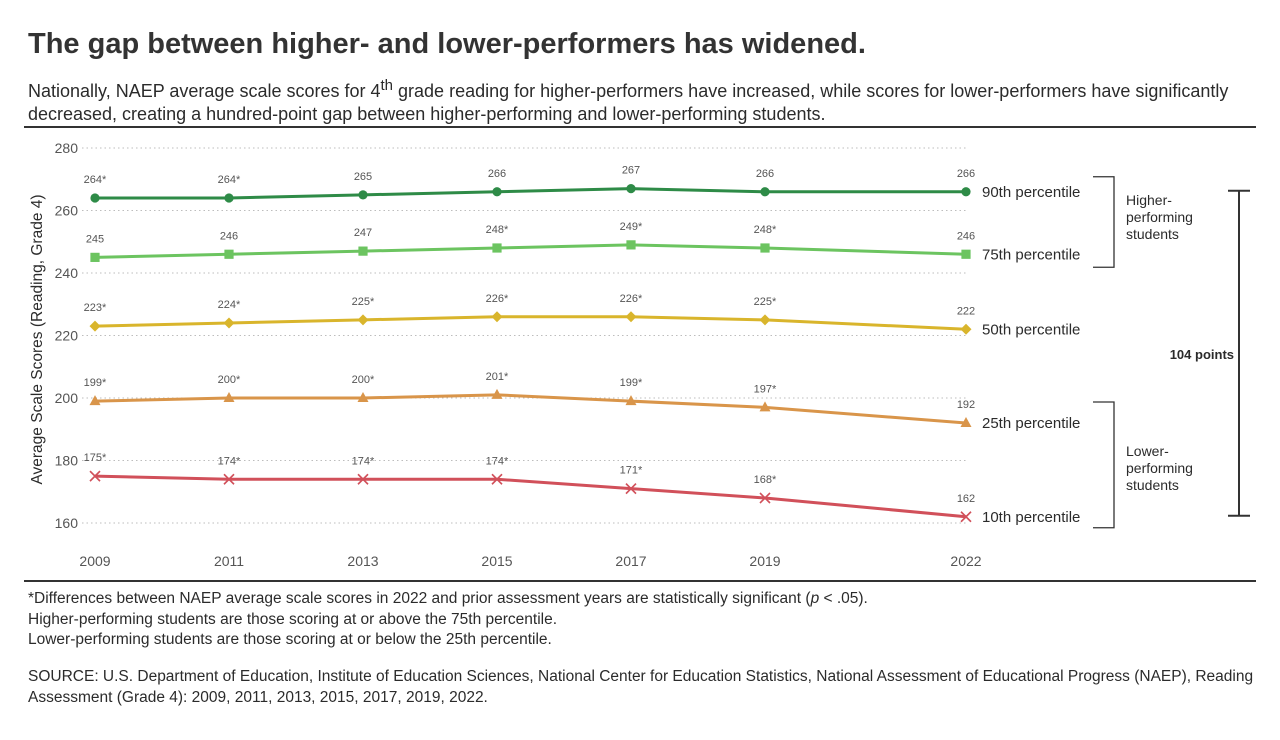 Image resolution: width=1280 pixels, height=740 pixels. I want to click on series-label: 90th percentile, so click(1031, 192).